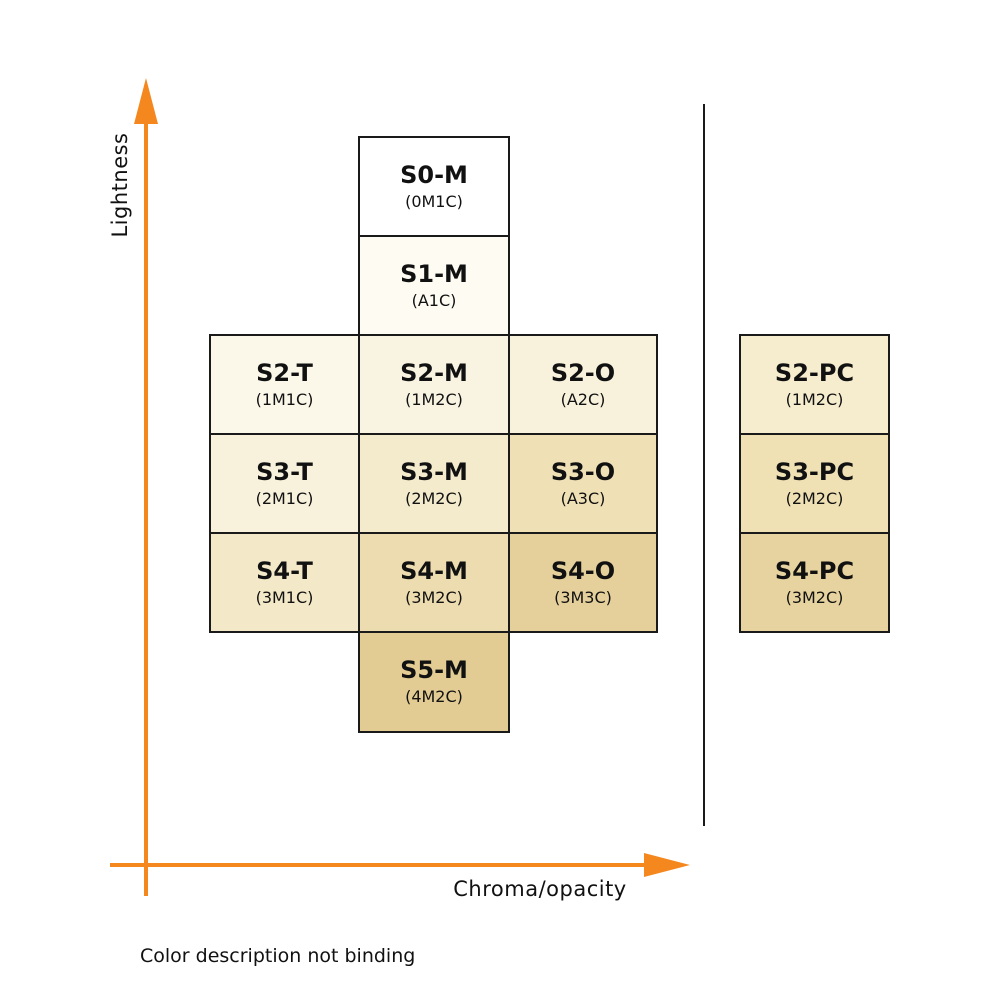 The image size is (1000, 1000). Describe the element at coordinates (434, 670) in the screenshot. I see `cell-code: S5-M` at that location.